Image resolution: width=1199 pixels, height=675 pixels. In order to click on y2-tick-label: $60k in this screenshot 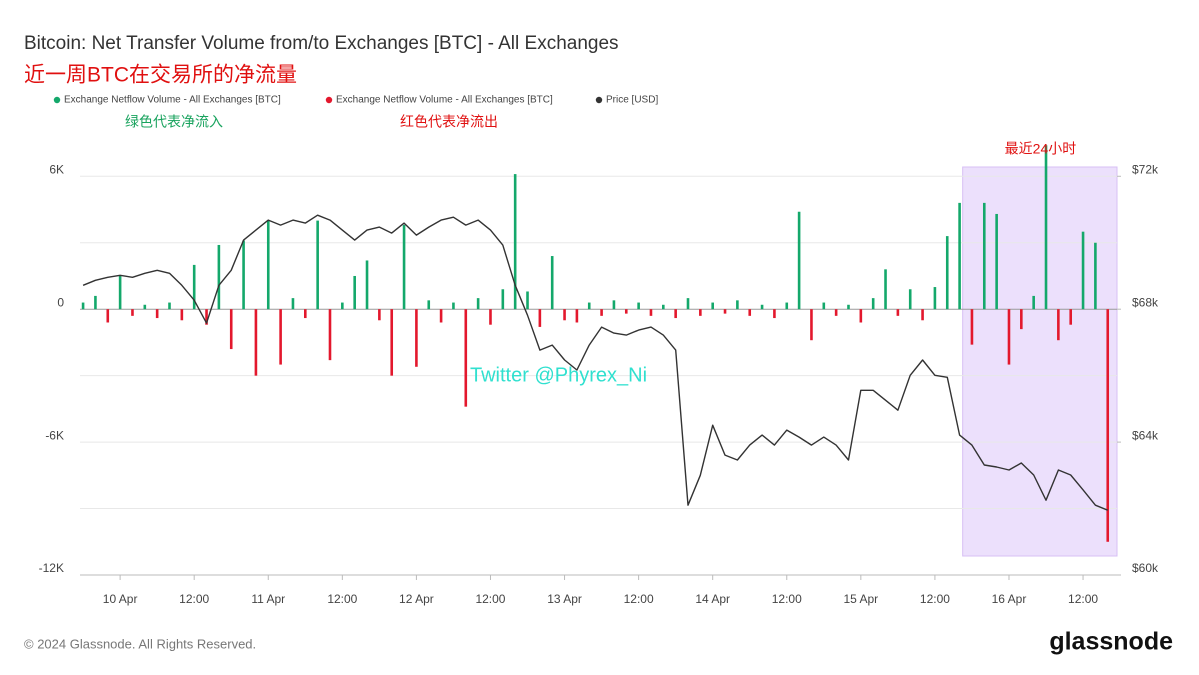, I will do `click(1145, 568)`.